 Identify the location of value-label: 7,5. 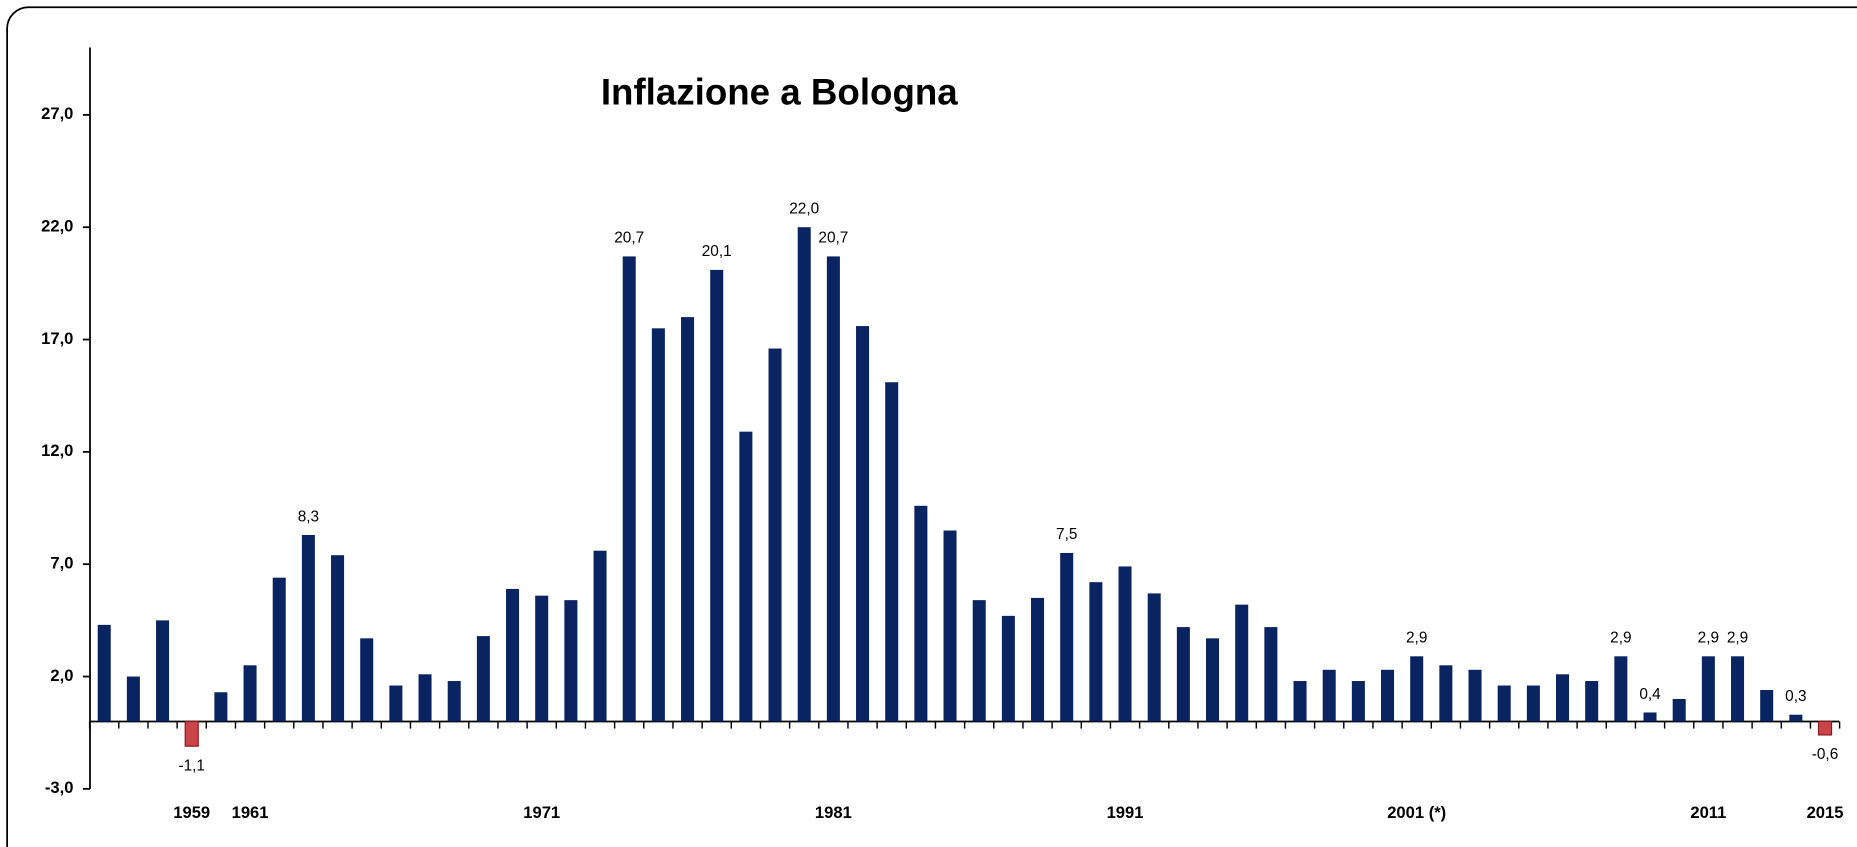
(1066, 534).